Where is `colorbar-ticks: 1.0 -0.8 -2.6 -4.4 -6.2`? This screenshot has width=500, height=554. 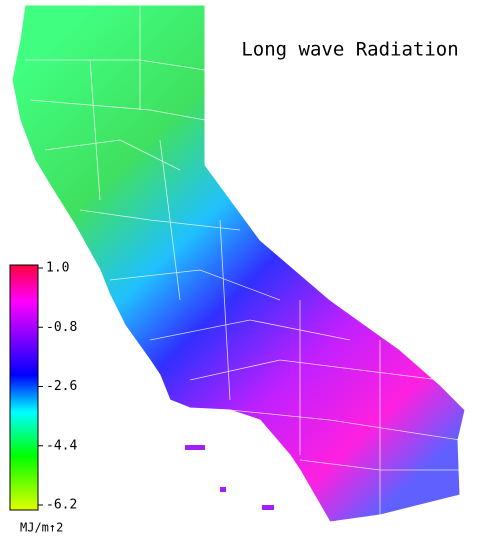
colorbar-ticks: 1.0 -0.8 -2.6 -4.4 -6.2 is located at coordinates (57, 387).